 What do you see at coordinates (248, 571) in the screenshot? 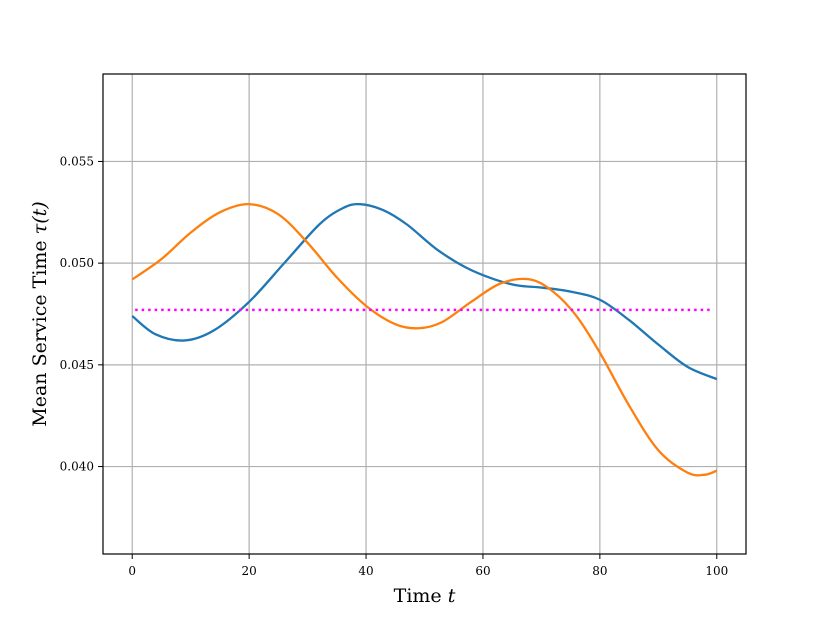
I see `x-tick-label: 20` at bounding box center [248, 571].